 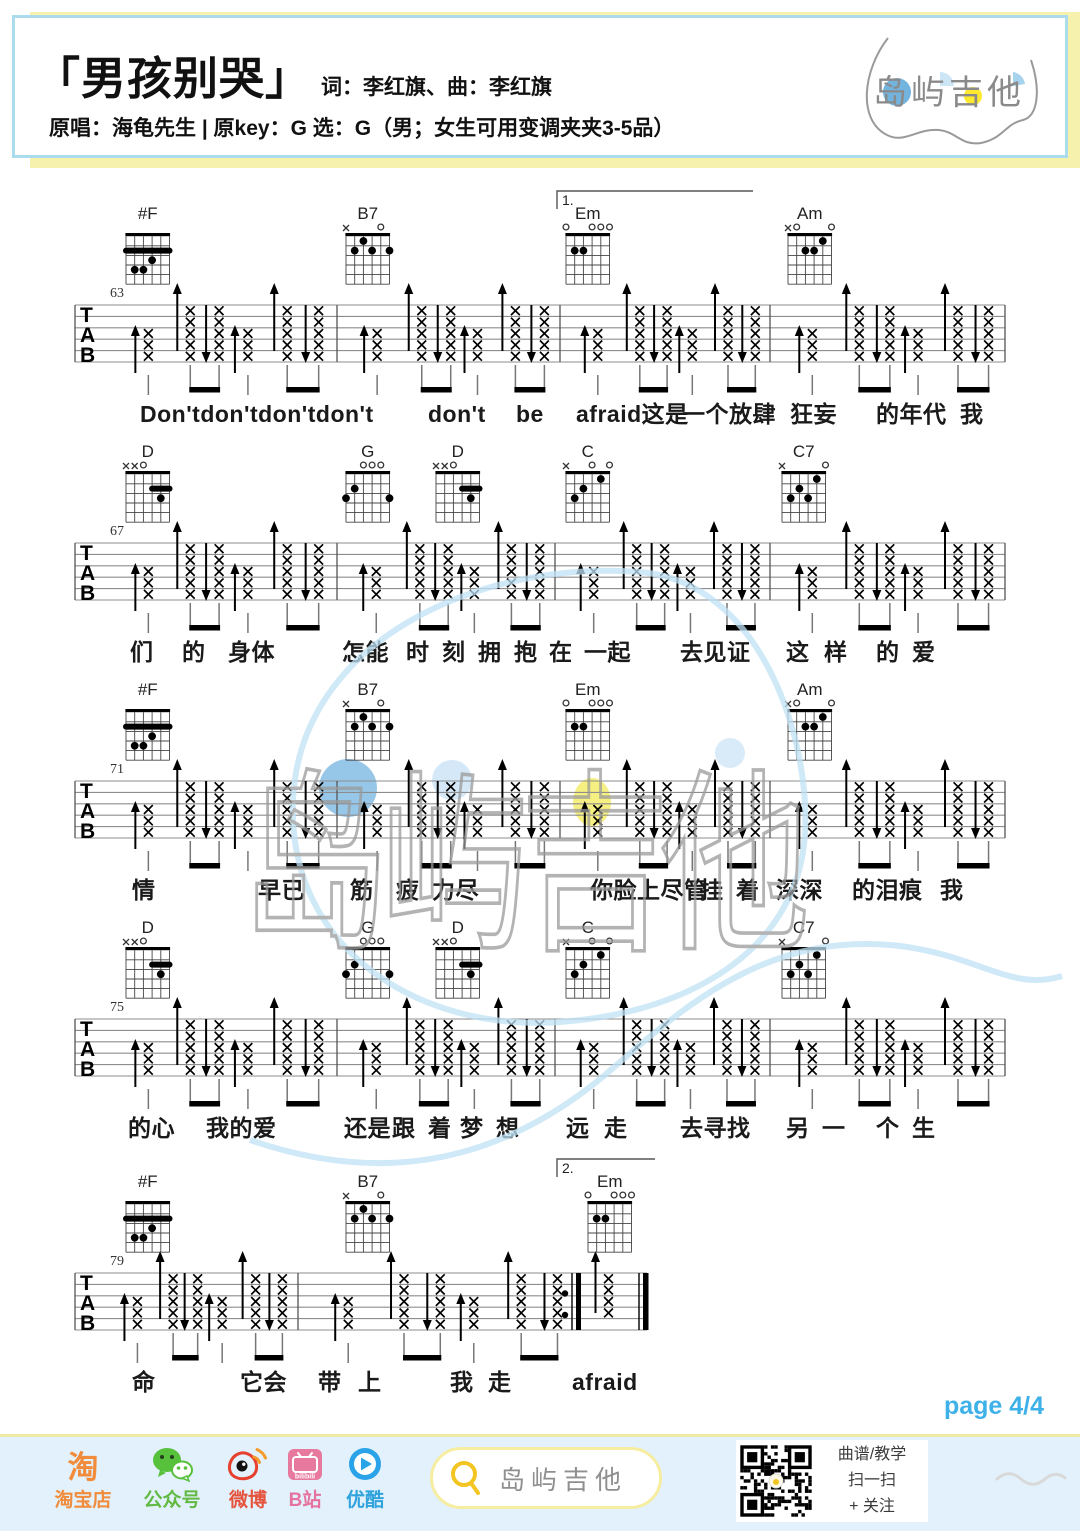 I want to click on lyric: 命, so click(x=144, y=1382).